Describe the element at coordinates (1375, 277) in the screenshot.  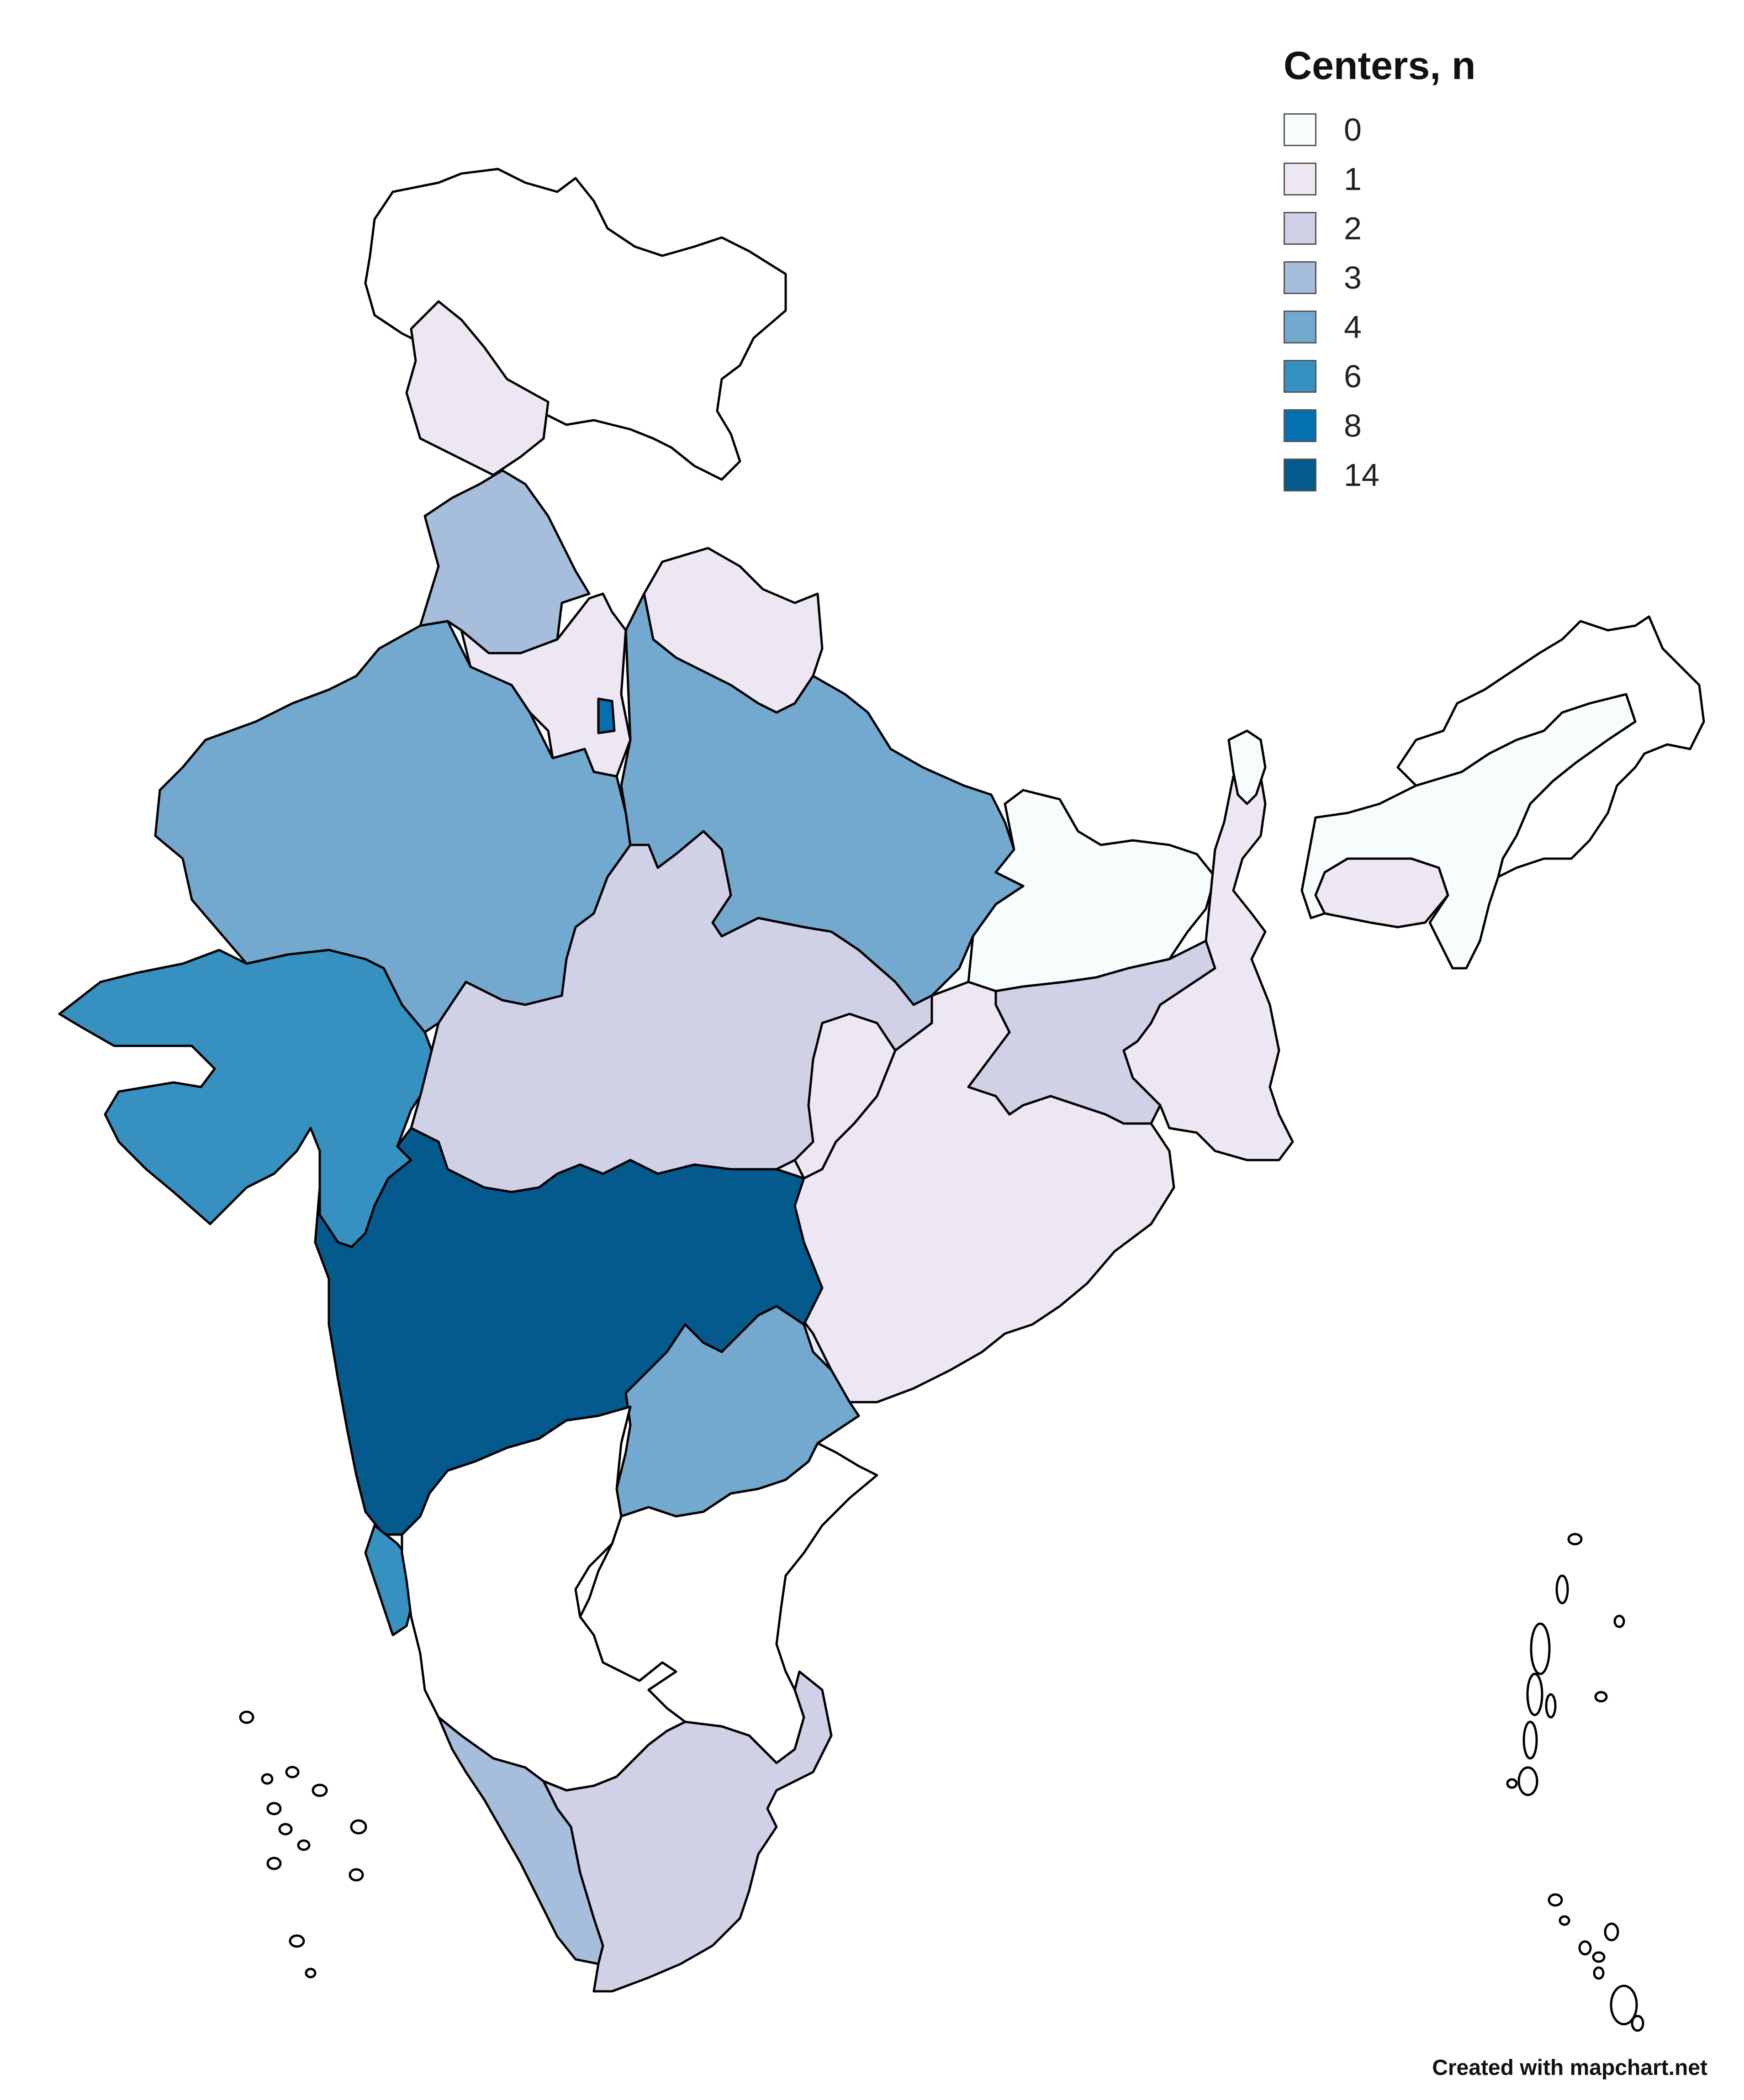
I see `legend-item: 3` at that location.